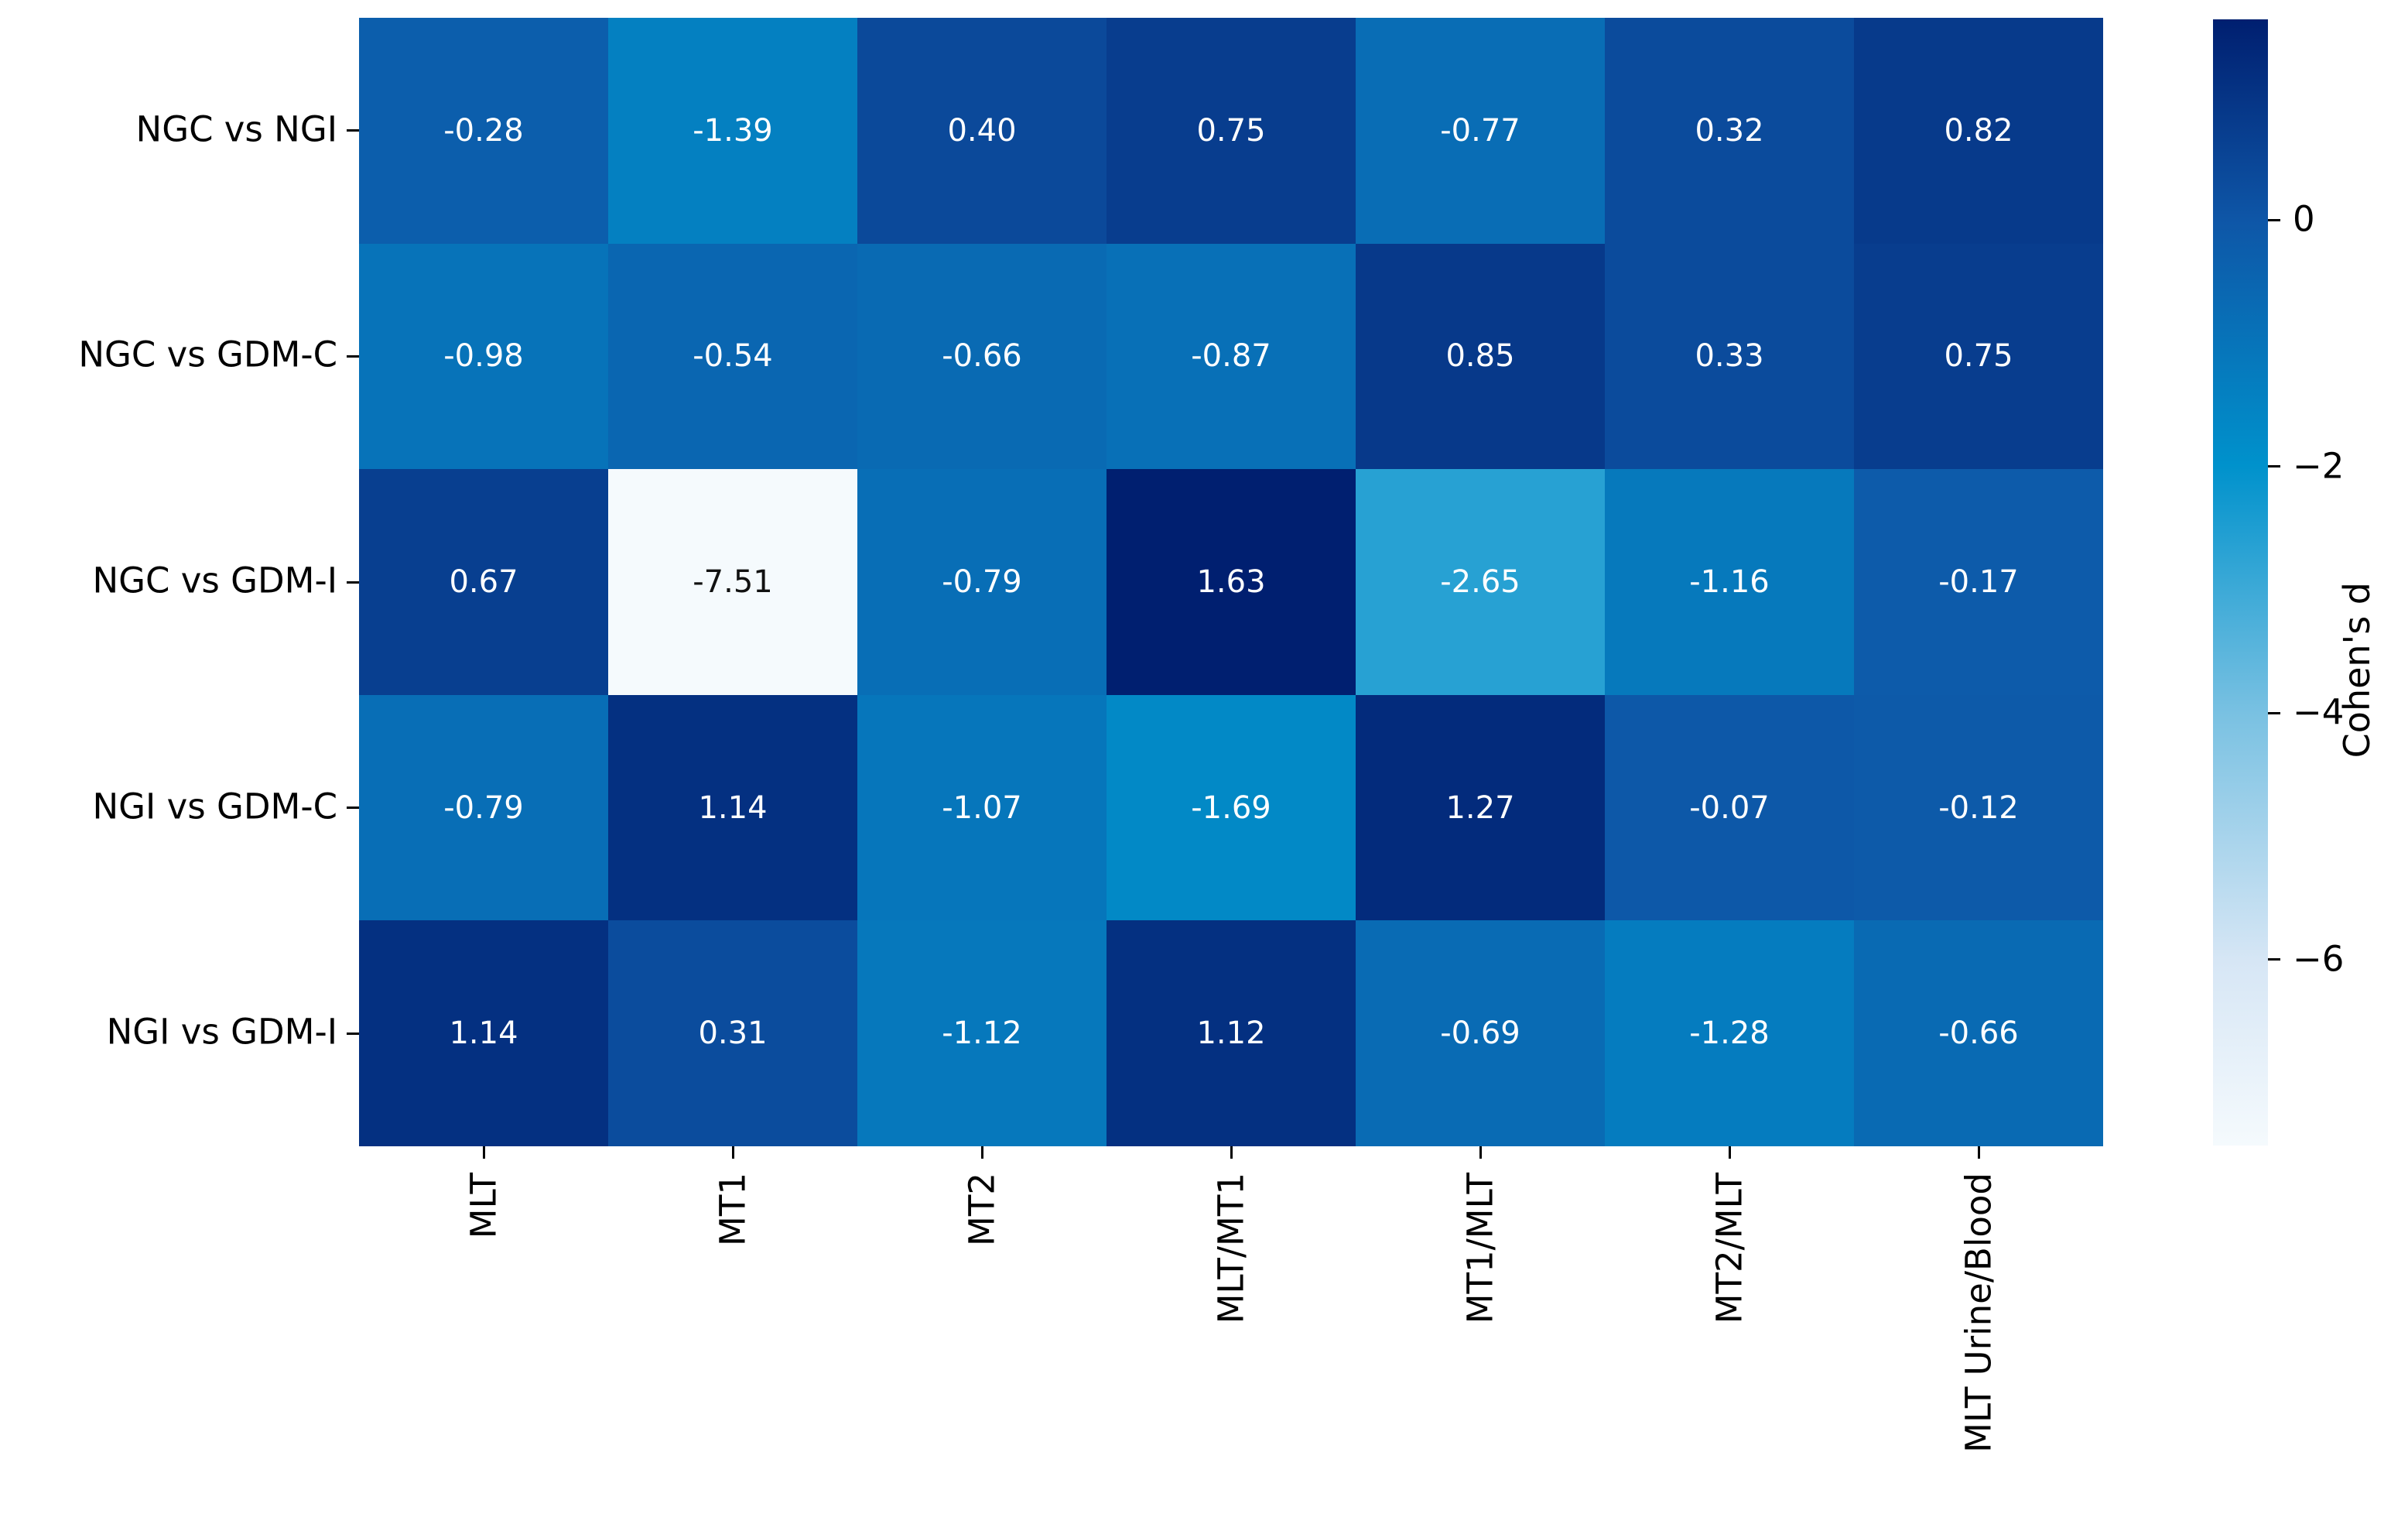 Image resolution: width=2408 pixels, height=1524 pixels. What do you see at coordinates (2357, 670) in the screenshot?
I see `colorbar-label-text: Cohen's d` at bounding box center [2357, 670].